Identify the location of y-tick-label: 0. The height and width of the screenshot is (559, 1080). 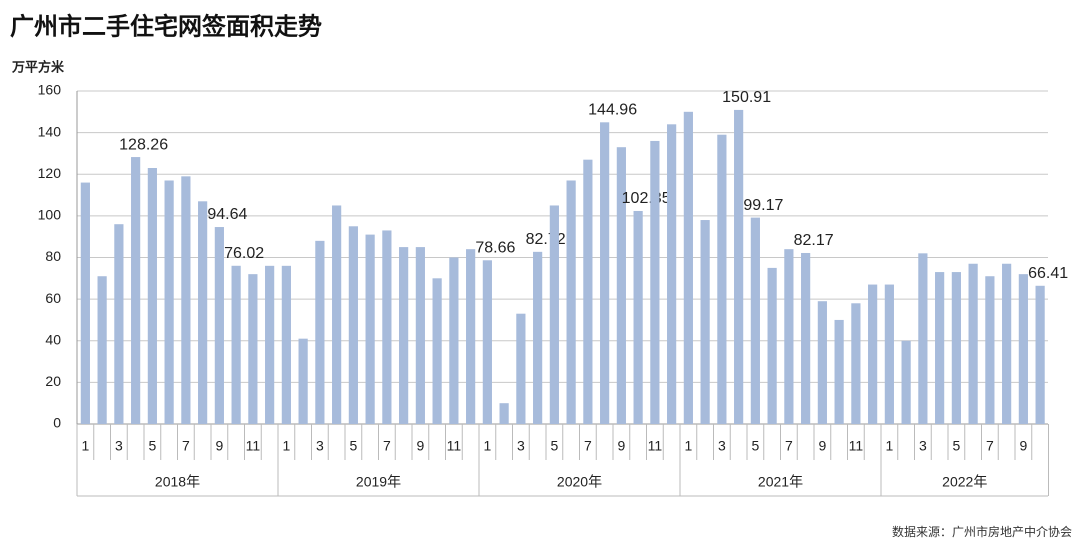
(57, 423).